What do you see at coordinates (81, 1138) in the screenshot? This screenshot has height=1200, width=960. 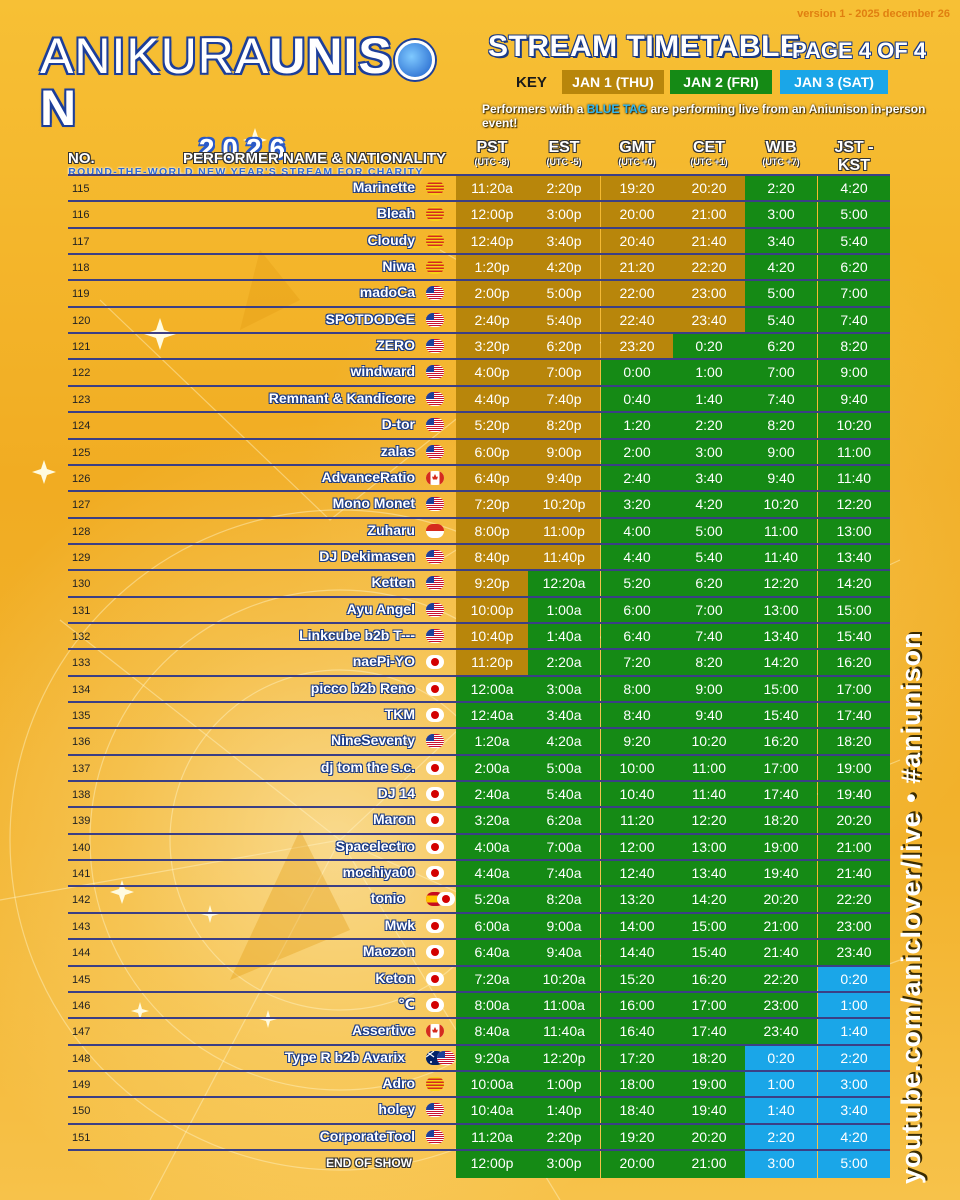 I see `row-number: 151` at bounding box center [81, 1138].